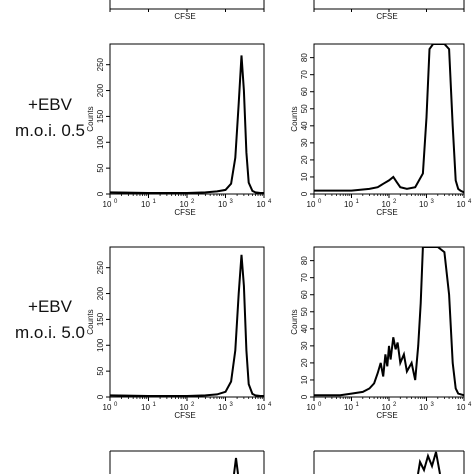  What do you see at coordinates (50, 332) in the screenshot?
I see `row-label-2-line2: m.o.i. 5.0` at bounding box center [50, 332].